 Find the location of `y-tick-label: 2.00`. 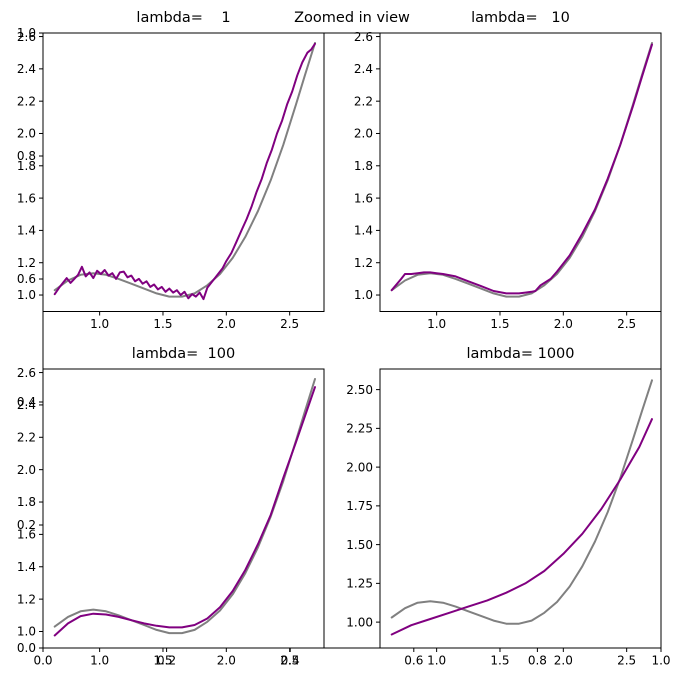

y-tick-label: 2.00 is located at coordinates (359, 467).